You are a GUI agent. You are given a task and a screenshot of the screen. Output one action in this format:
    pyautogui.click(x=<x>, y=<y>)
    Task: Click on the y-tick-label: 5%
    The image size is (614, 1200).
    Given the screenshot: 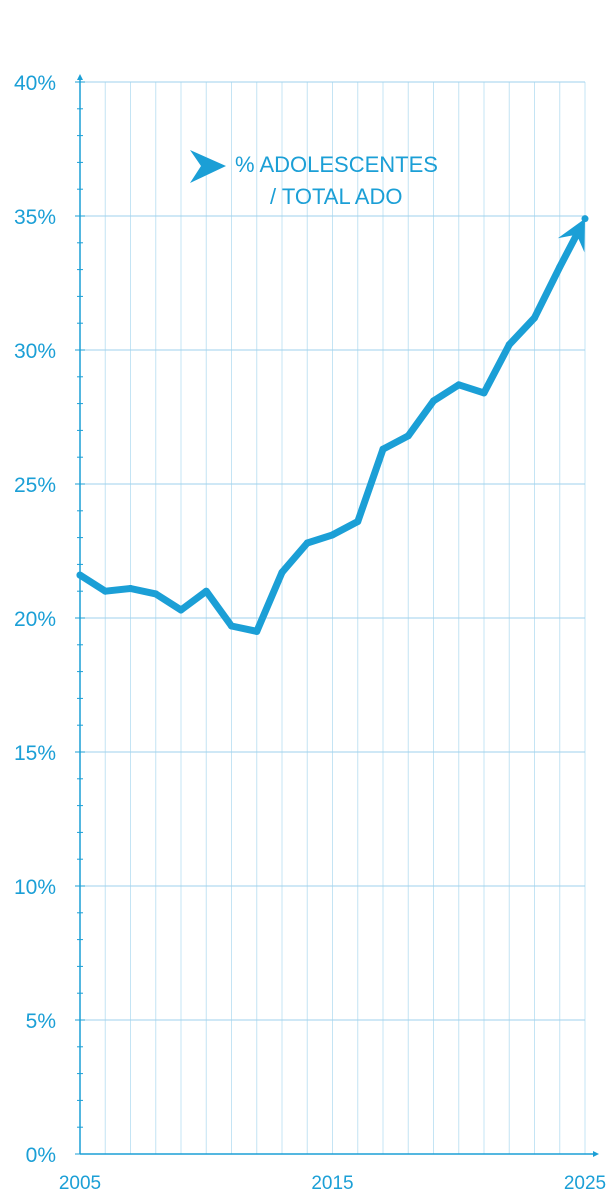 What is the action you would take?
    pyautogui.click(x=41, y=1021)
    